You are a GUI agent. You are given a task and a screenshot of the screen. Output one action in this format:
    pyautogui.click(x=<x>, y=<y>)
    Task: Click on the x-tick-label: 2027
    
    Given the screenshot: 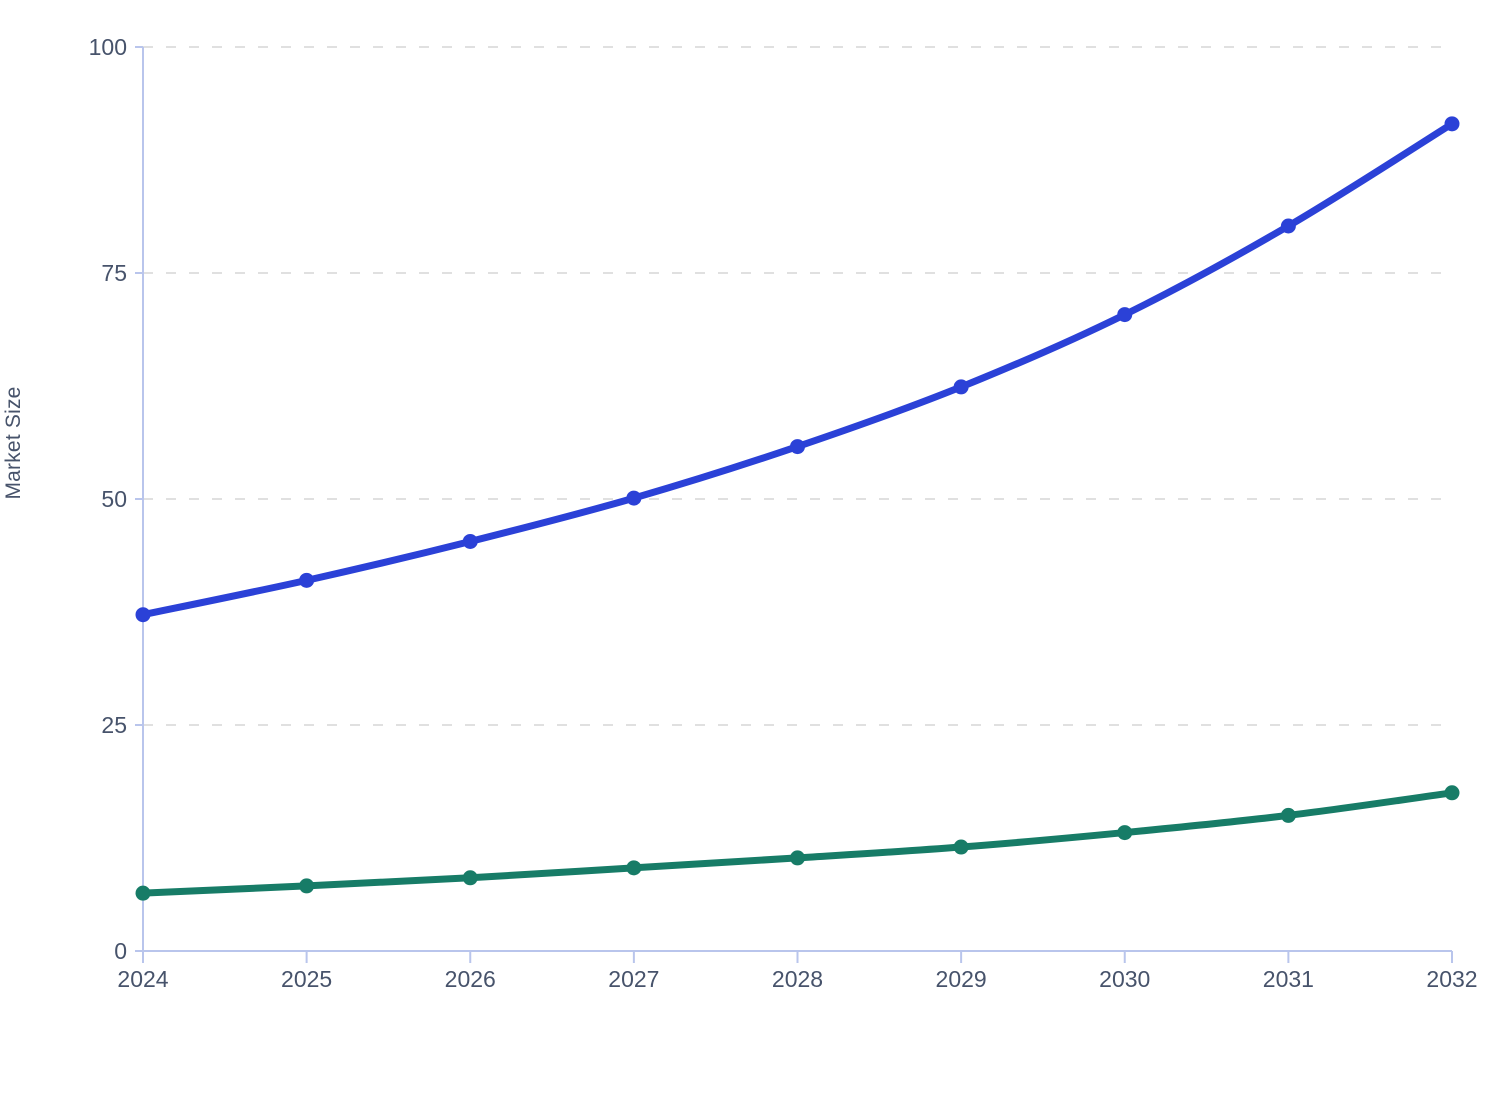 What is the action you would take?
    pyautogui.click(x=633, y=979)
    